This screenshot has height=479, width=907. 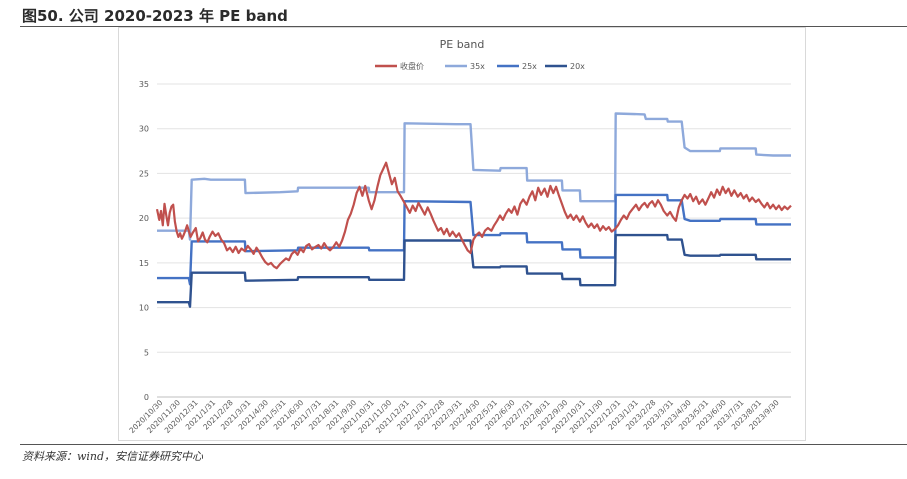 I want to click on series-line-20x, so click(x=474, y=270).